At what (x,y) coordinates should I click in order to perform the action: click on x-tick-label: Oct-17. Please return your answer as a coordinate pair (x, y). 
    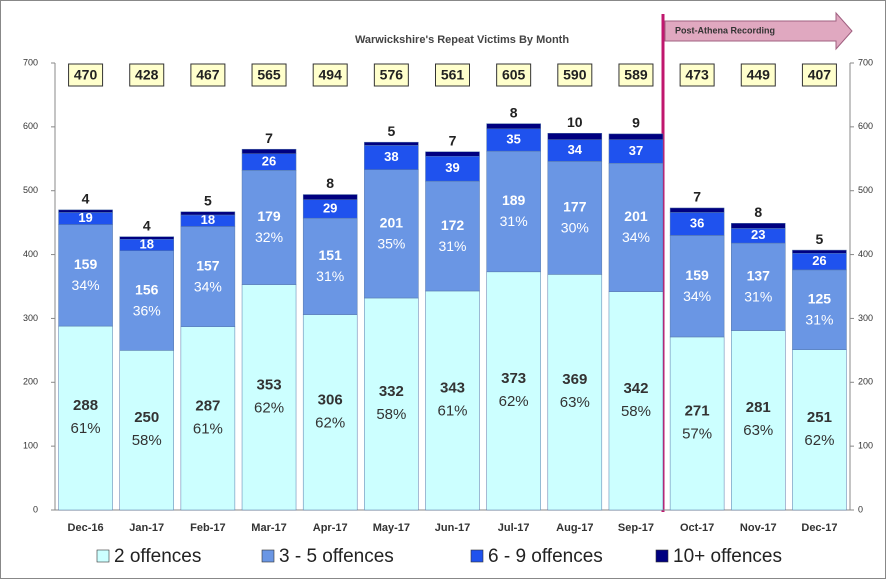
    Looking at the image, I should click on (697, 528).